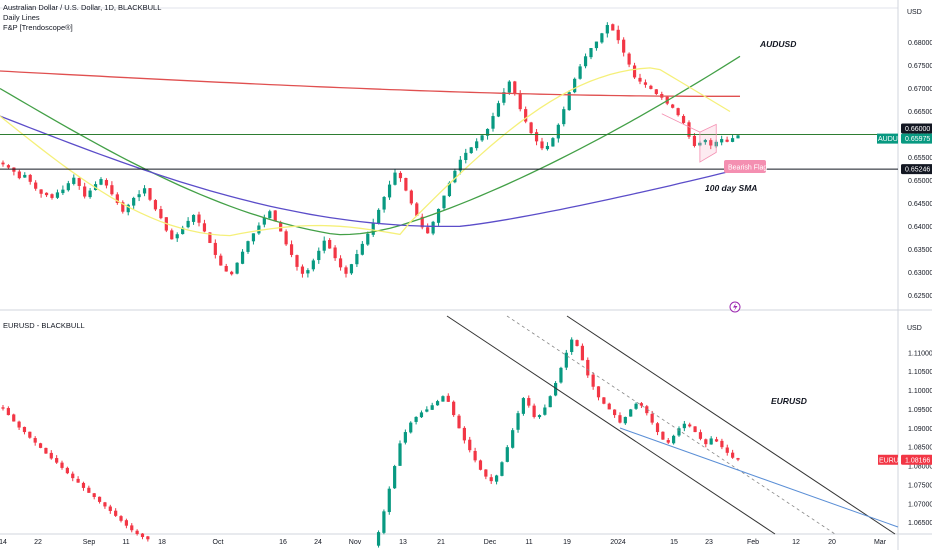  What do you see at coordinates (21, 17) in the screenshot?
I see `legend-daily-lines: Daily Lines` at bounding box center [21, 17].